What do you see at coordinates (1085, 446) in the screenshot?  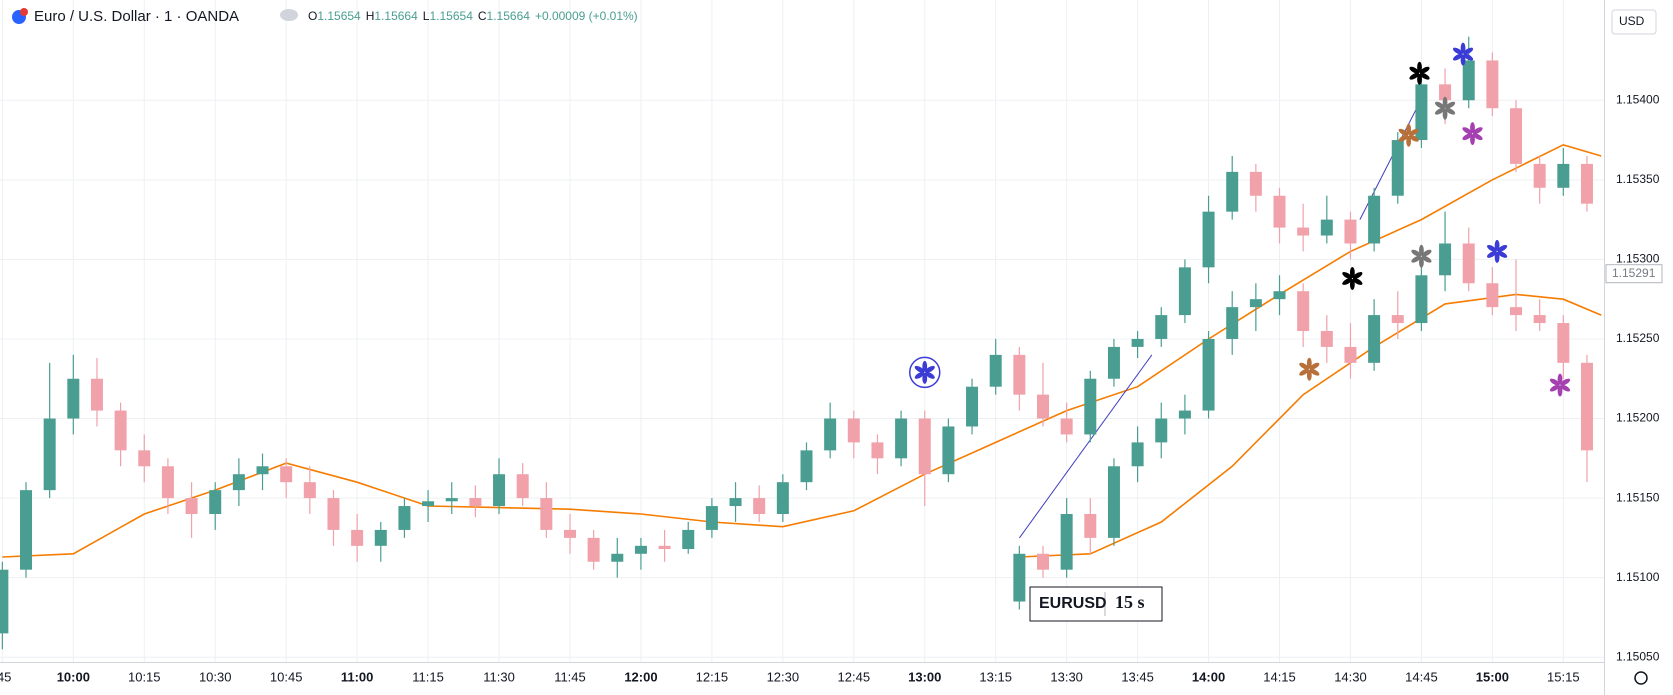 I see `trendline` at bounding box center [1085, 446].